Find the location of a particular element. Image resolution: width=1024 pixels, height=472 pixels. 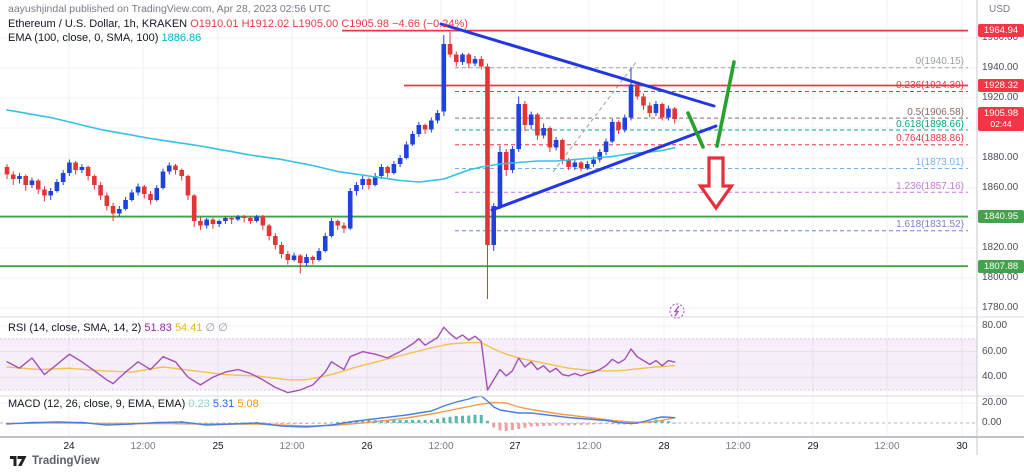

tradingview-logo: TradingView is located at coordinates (55, 461).